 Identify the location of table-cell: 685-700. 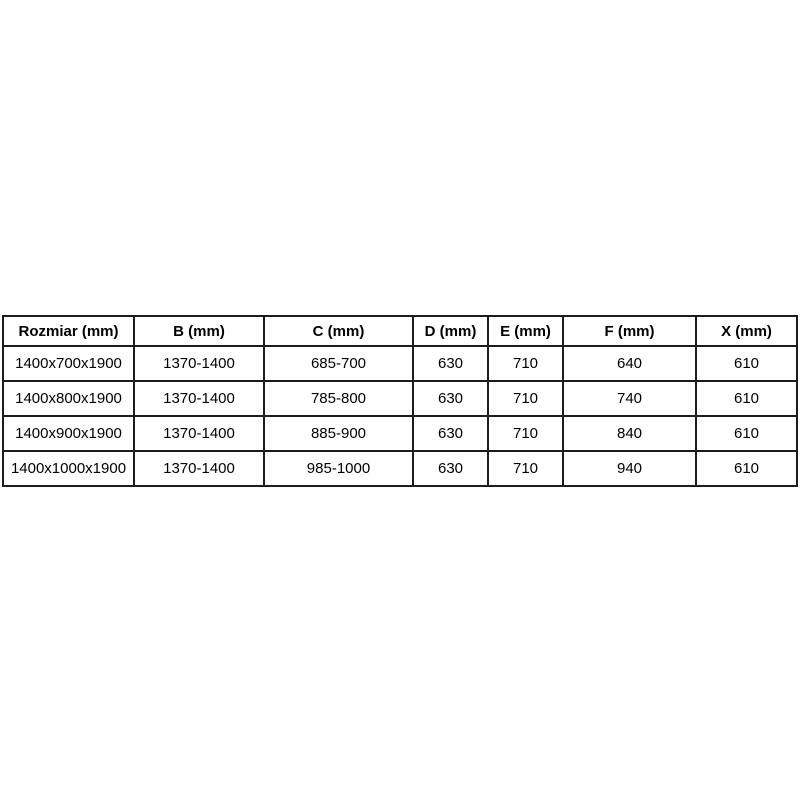
(338, 363).